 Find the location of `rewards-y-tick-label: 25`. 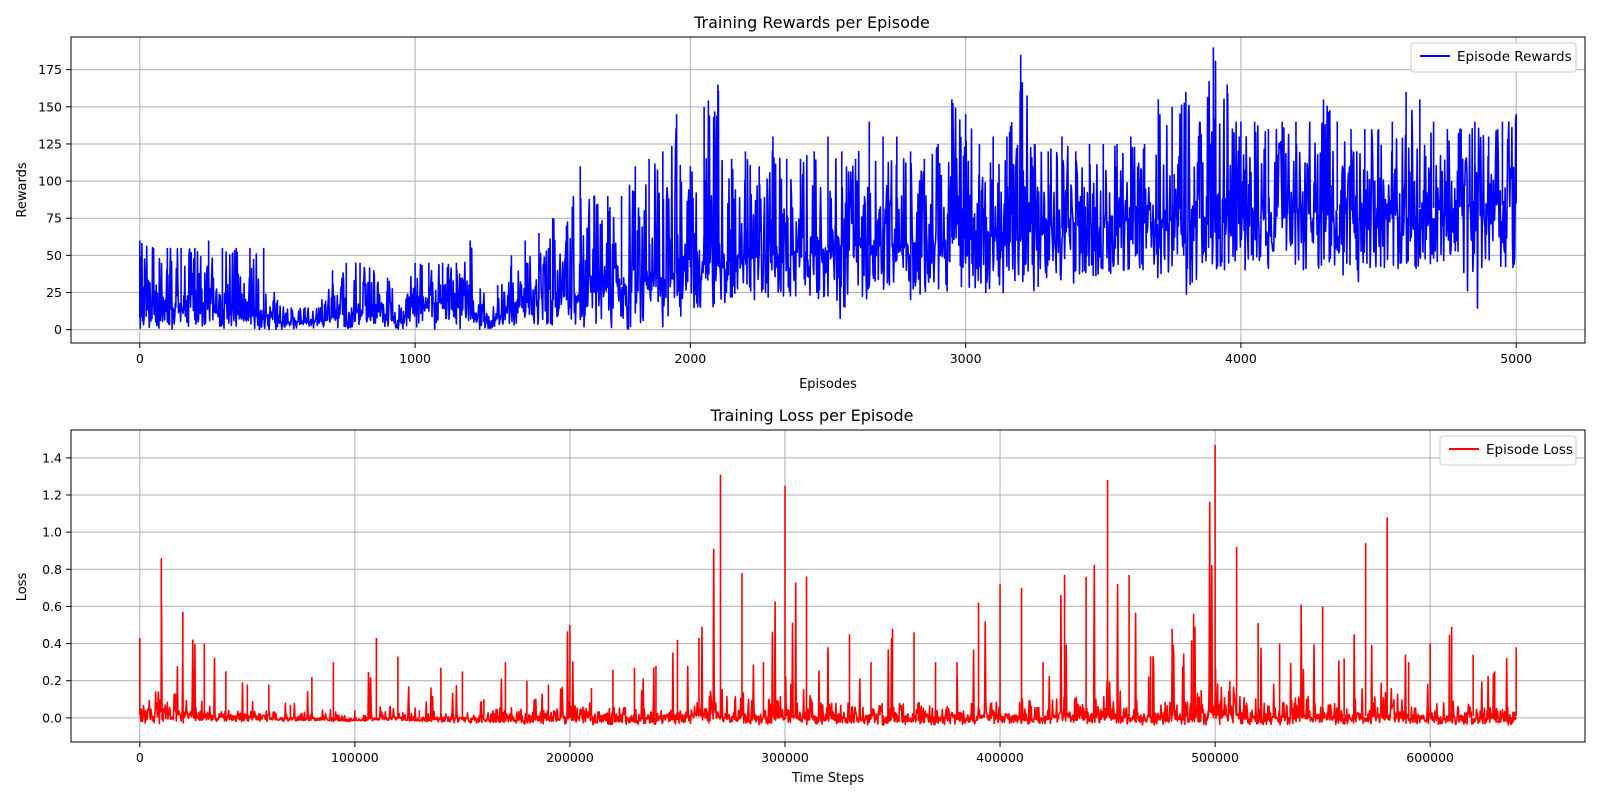

rewards-y-tick-label: 25 is located at coordinates (54, 292).